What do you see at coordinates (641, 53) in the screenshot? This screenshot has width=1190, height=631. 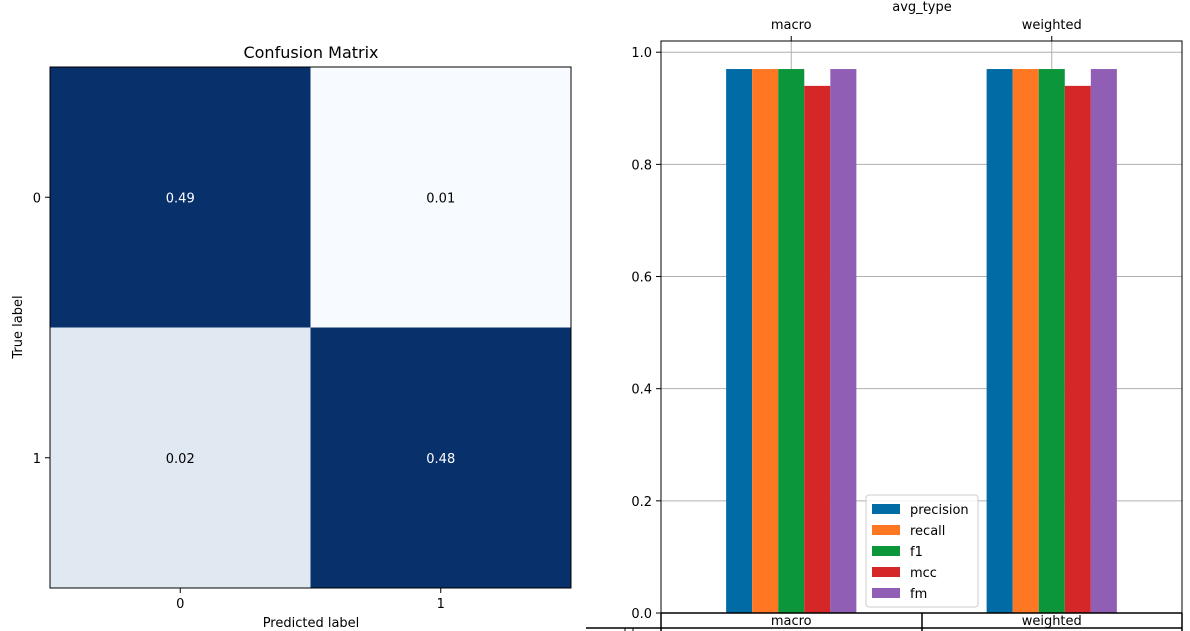 I see `bar-ytick-label: 1.0` at bounding box center [641, 53].